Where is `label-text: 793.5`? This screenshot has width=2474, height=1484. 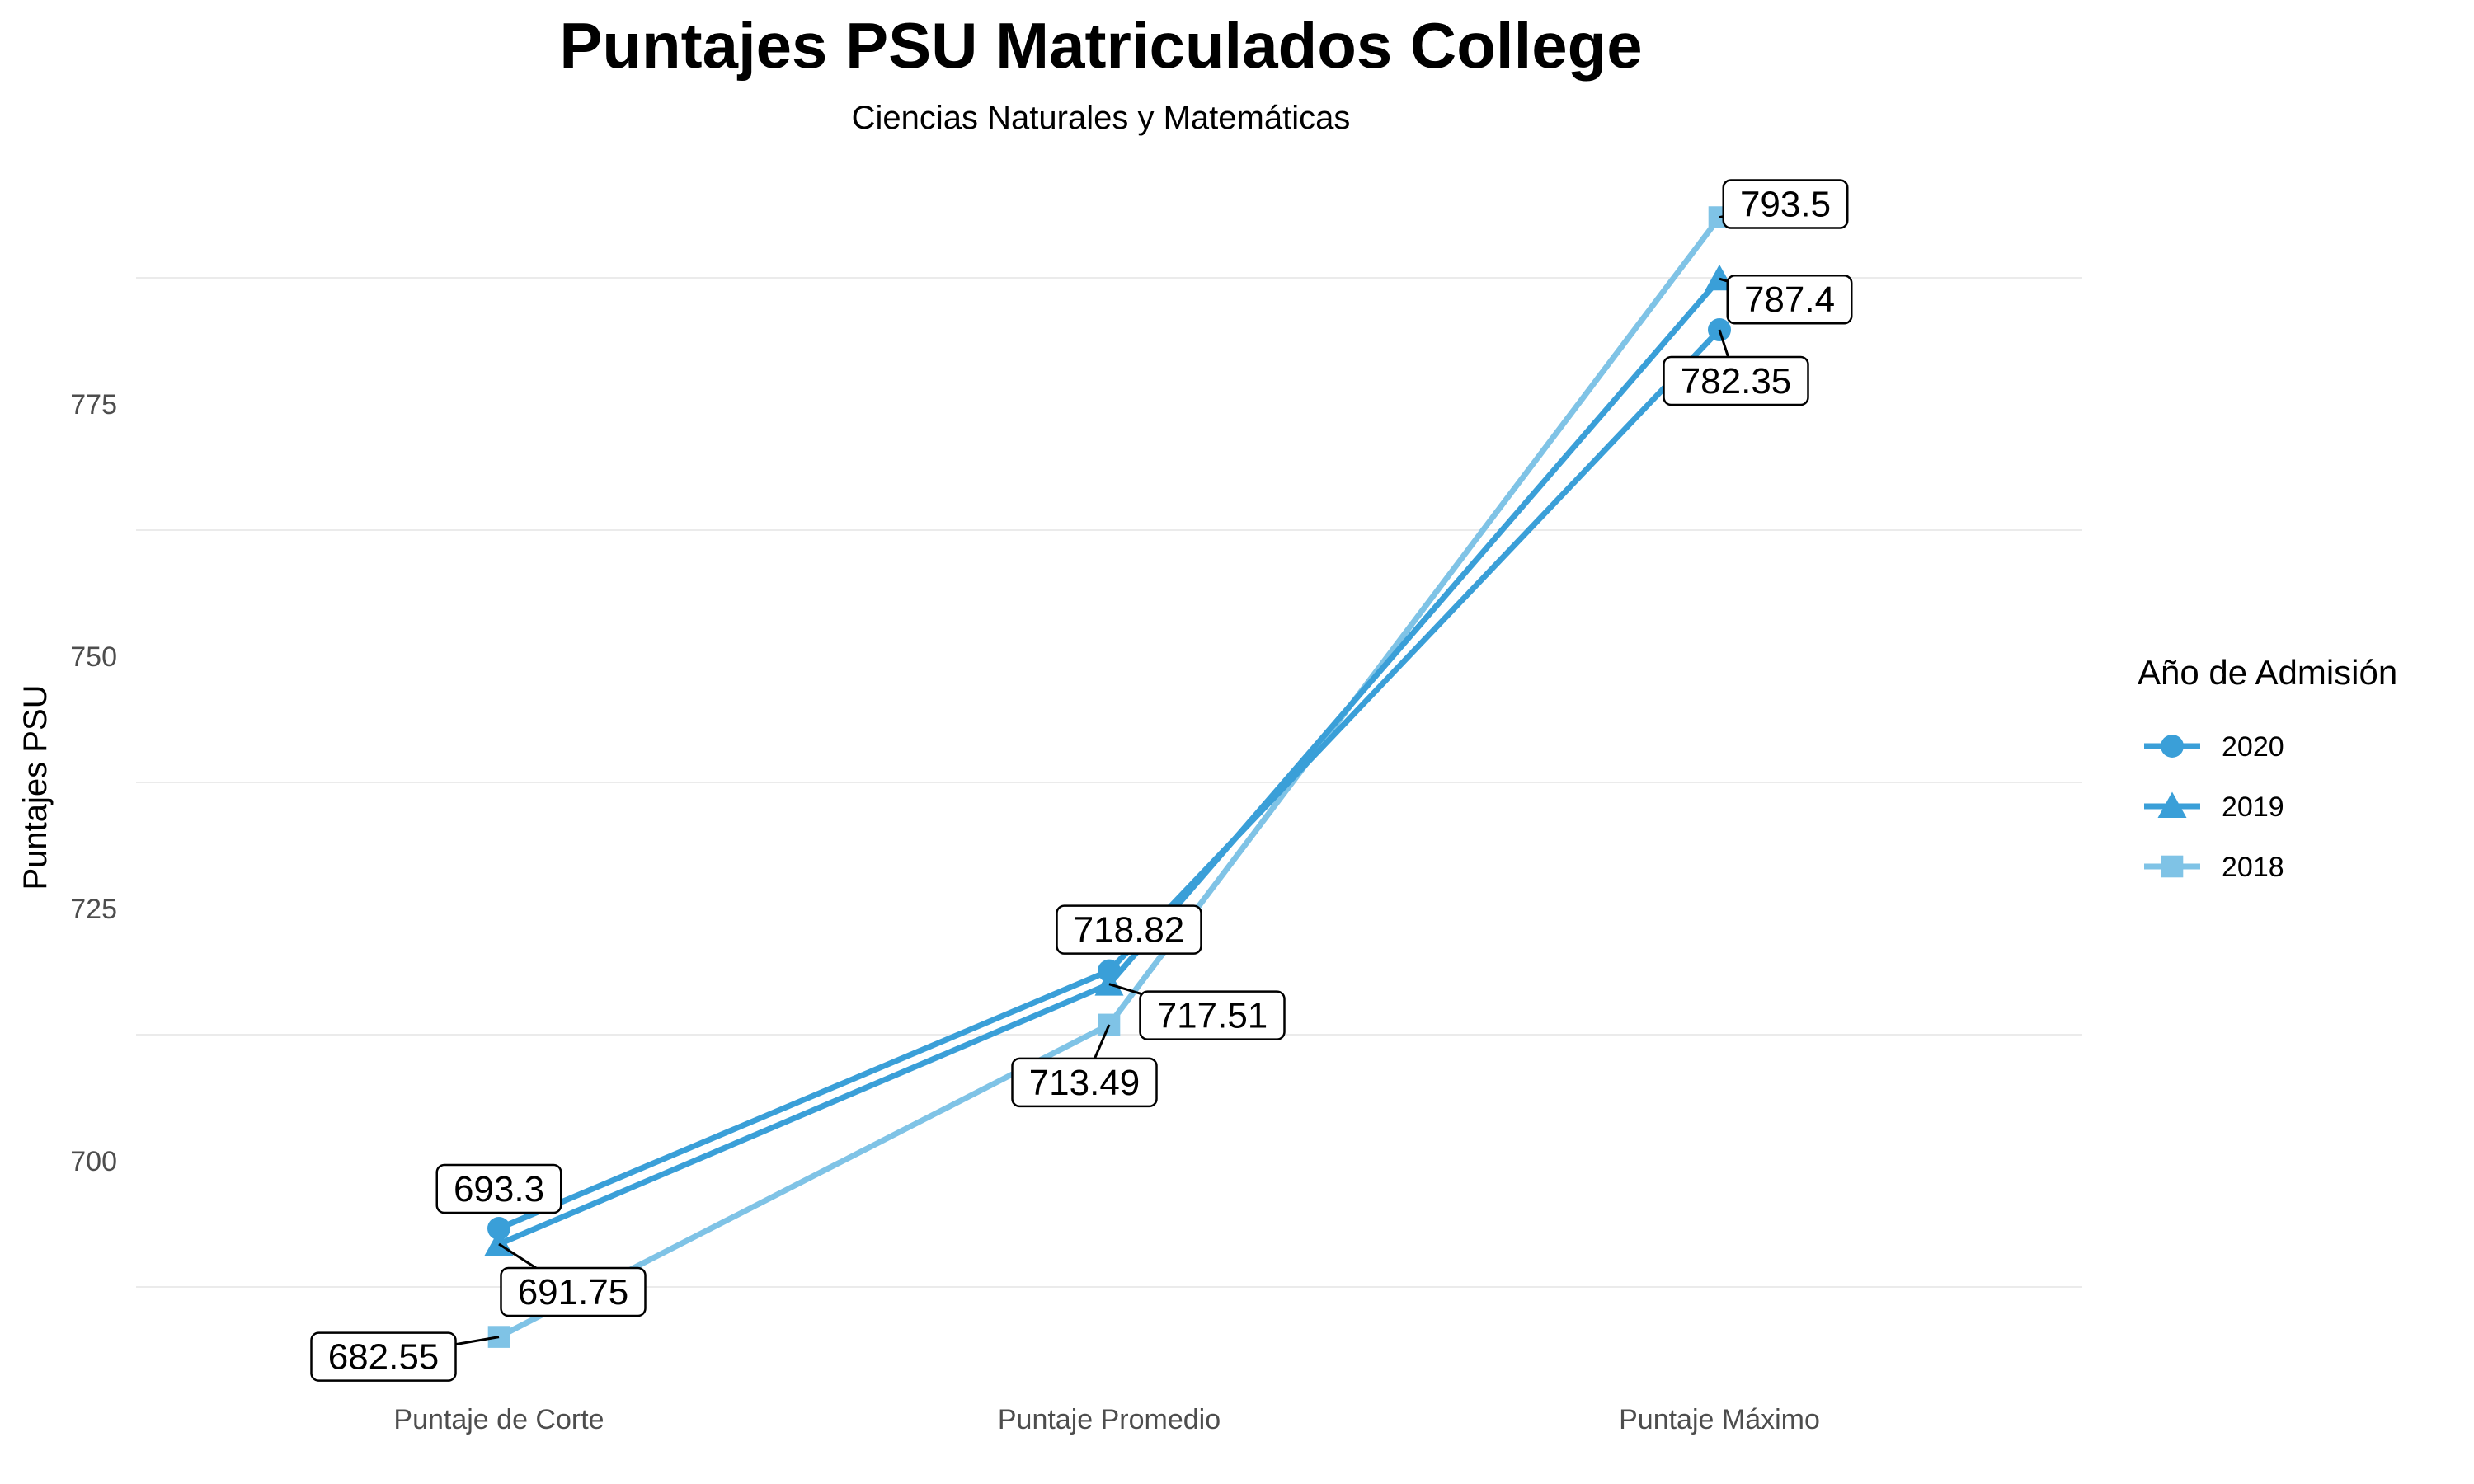
label-text: 793.5 is located at coordinates (1785, 205).